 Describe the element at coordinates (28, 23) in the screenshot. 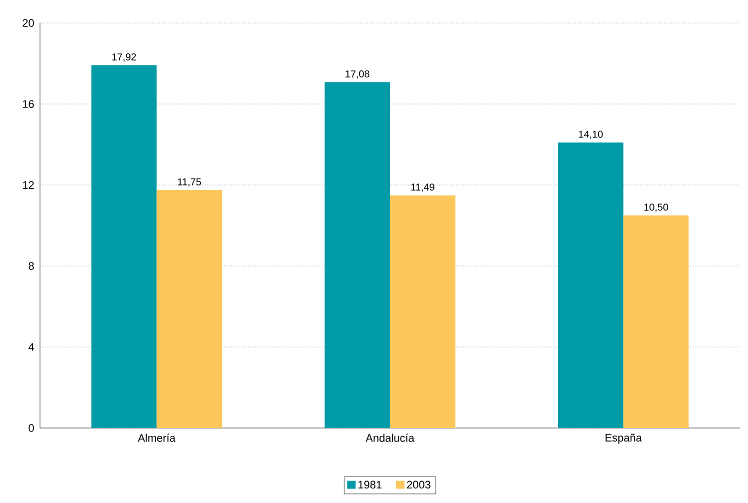

I see `y-tick-label: 20` at that location.